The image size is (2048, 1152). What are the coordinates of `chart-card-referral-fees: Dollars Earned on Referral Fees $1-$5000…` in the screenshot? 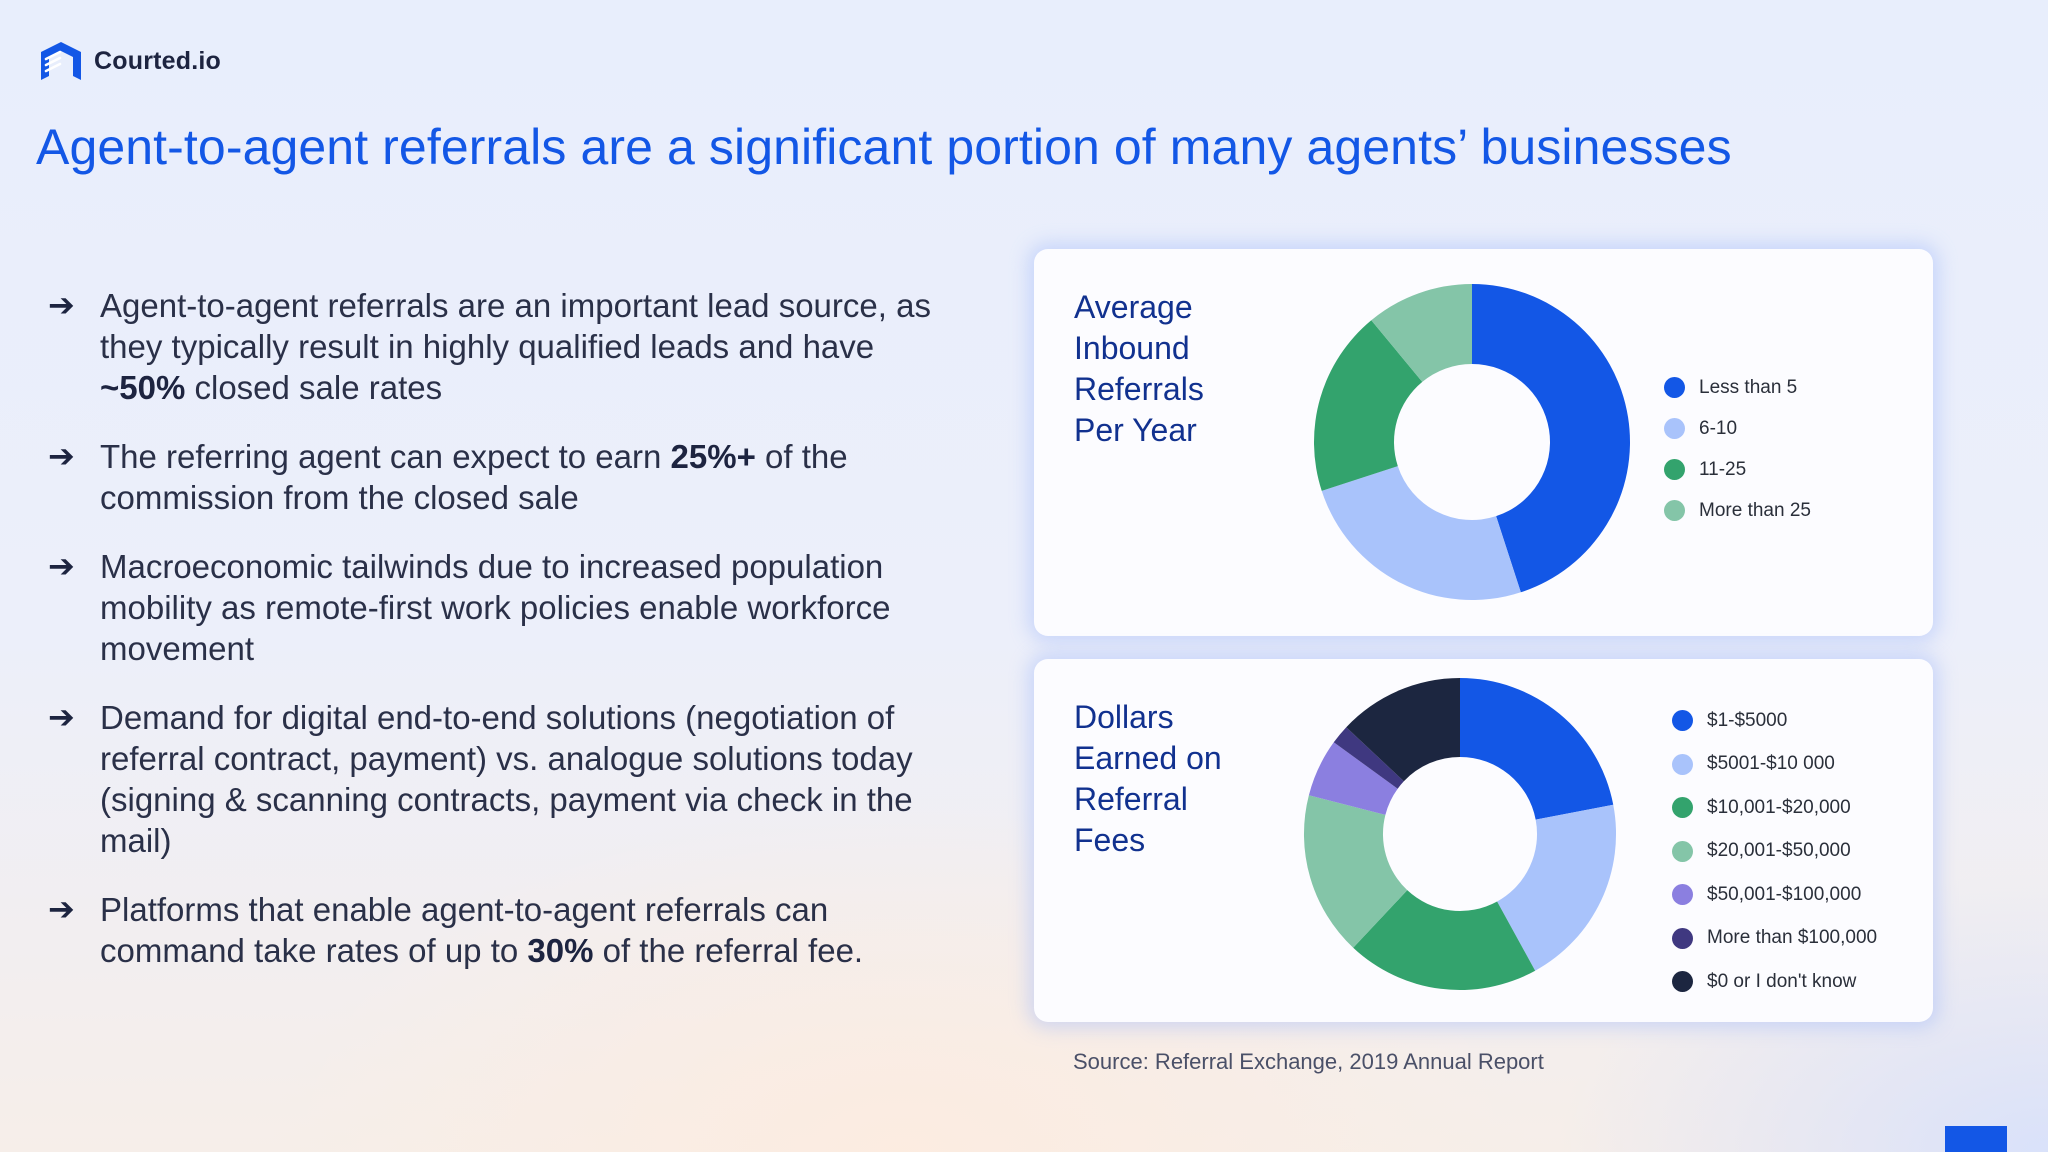 It's located at (1483, 840).